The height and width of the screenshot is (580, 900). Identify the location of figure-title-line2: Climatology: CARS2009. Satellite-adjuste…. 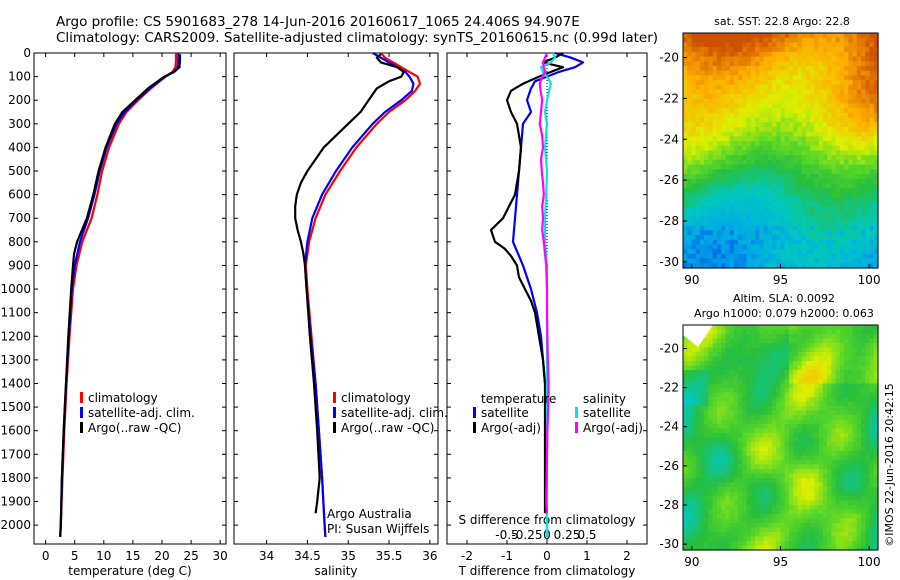
(357, 38).